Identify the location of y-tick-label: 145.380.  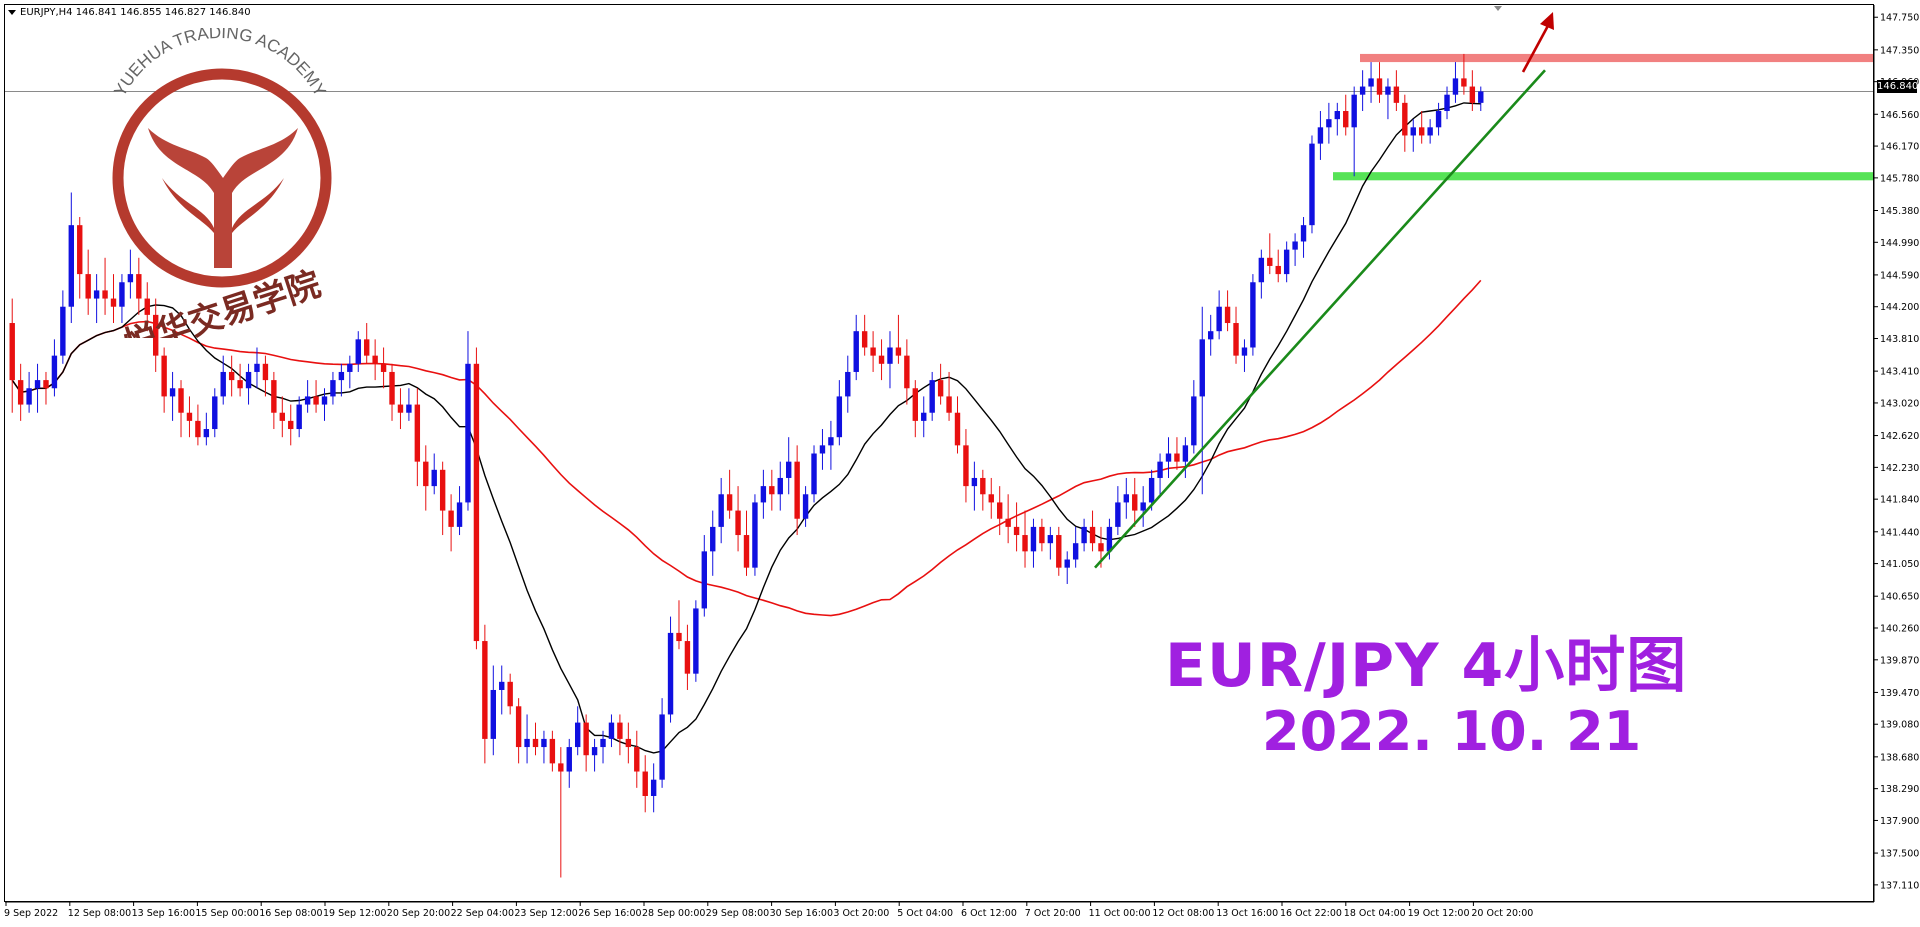
(1899, 211).